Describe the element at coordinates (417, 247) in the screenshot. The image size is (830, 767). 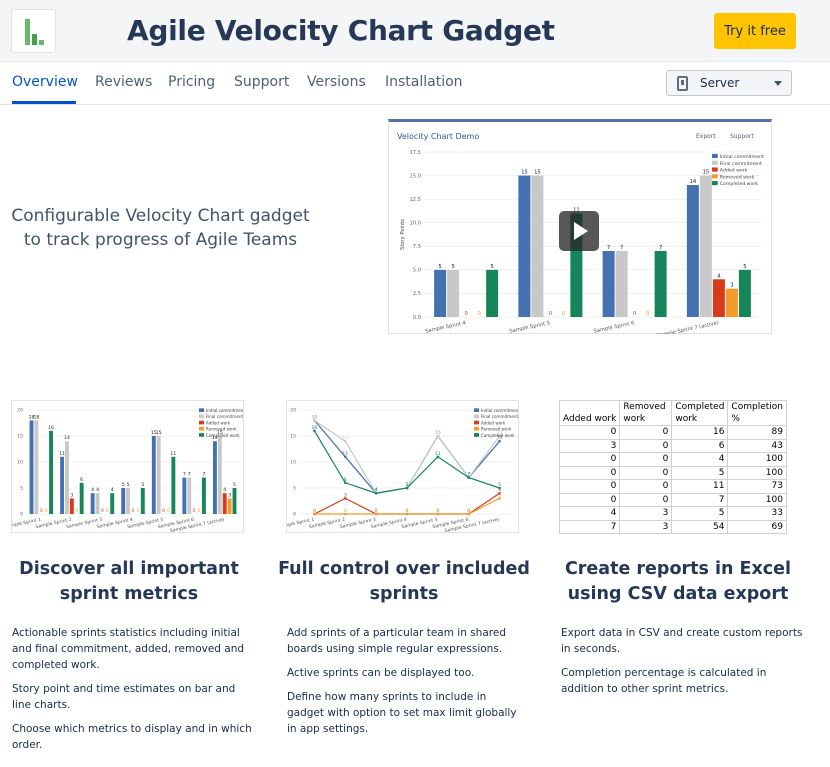
I see `y-tick-label: 7.5` at that location.